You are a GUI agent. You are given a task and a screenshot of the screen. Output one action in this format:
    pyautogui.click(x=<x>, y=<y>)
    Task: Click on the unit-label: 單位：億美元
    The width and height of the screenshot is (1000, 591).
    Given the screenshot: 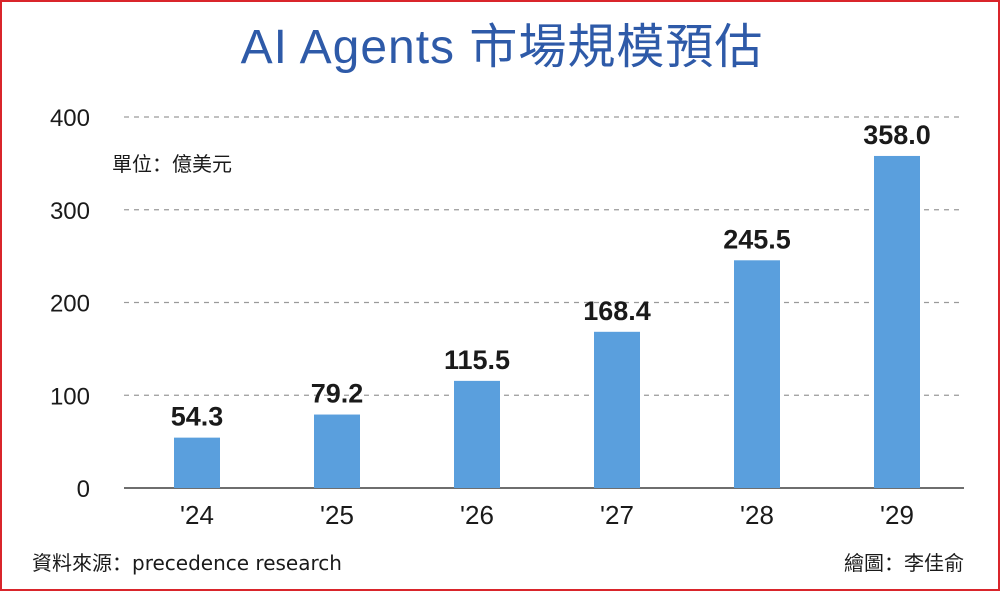 What is the action you would take?
    pyautogui.click(x=172, y=164)
    